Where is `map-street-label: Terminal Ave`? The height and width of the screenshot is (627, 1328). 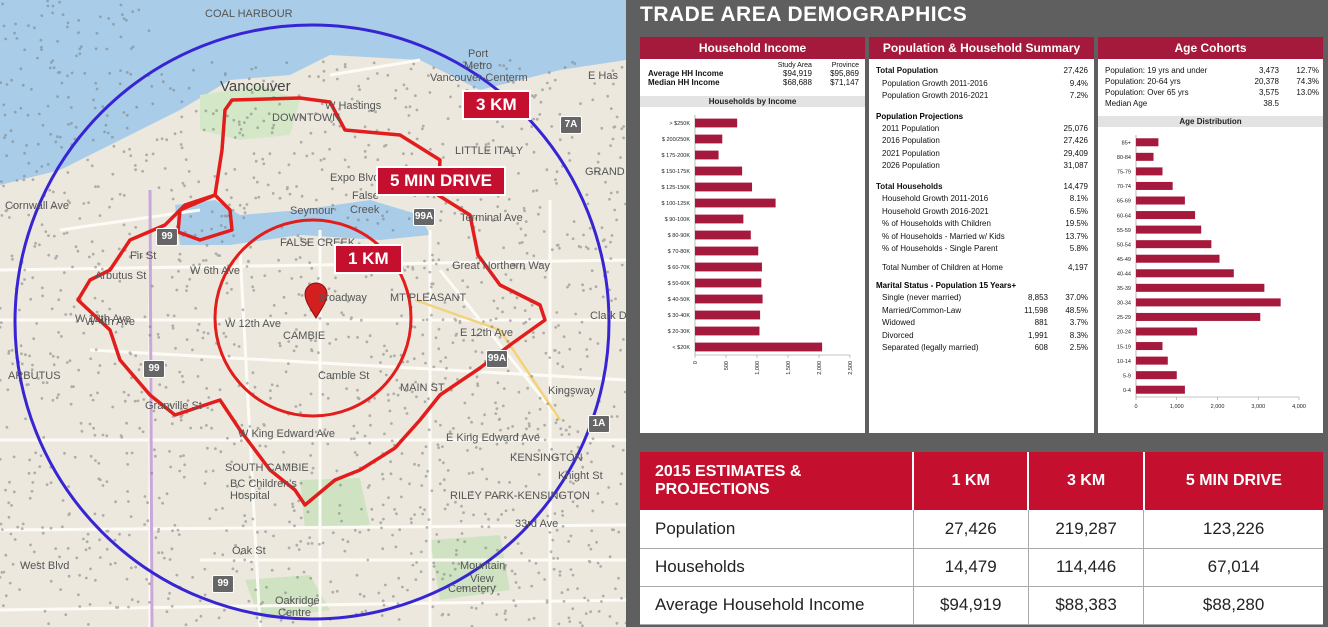
map-street-label: Terminal Ave is located at coordinates (491, 218).